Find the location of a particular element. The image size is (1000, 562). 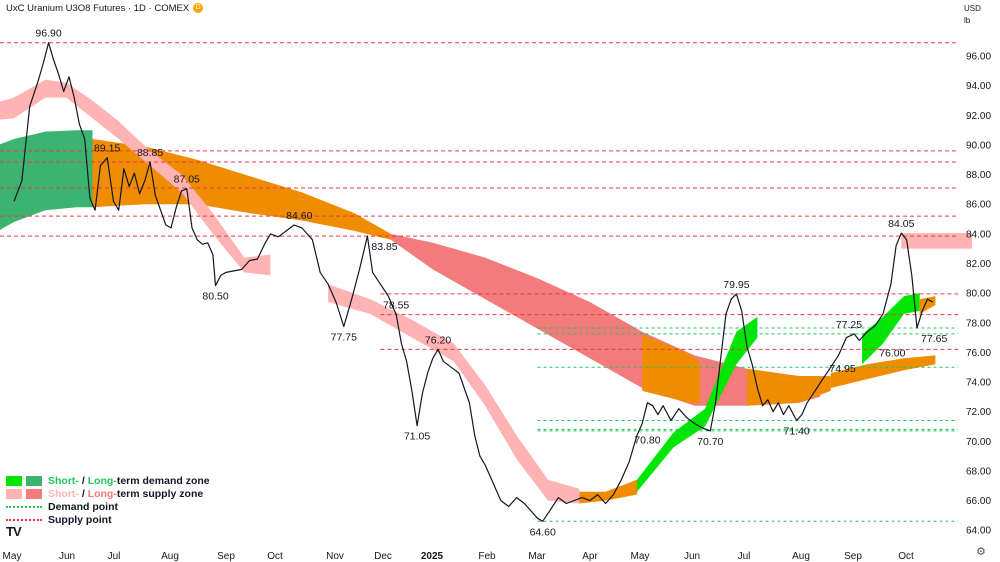

price-label: 71.40 is located at coordinates (796, 432).